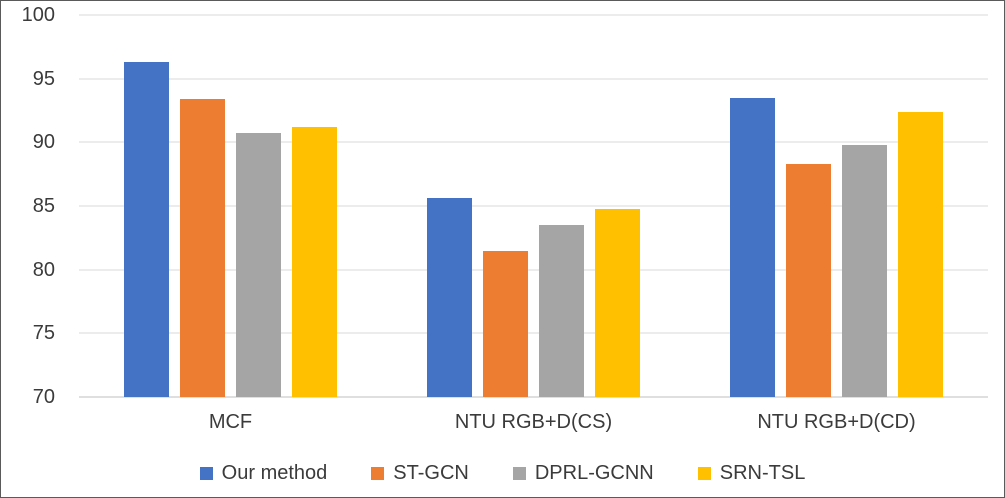  Describe the element at coordinates (38, 15) in the screenshot. I see `y-tick-label-100: 100` at that location.